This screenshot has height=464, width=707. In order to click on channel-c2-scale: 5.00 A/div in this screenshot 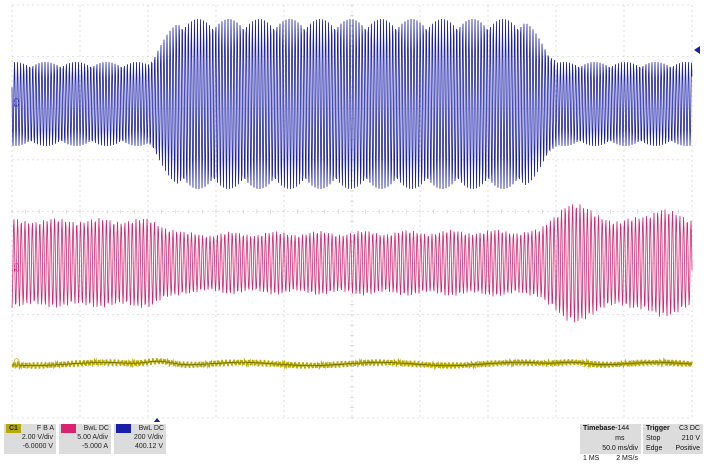, I will do `click(92, 437)`.